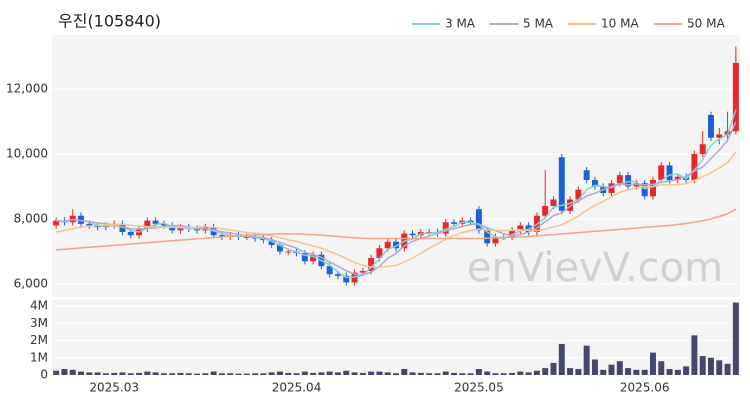 The width and height of the screenshot is (750, 400). Describe the element at coordinates (645, 388) in the screenshot. I see `x-tick-label: 2025.06` at that location.